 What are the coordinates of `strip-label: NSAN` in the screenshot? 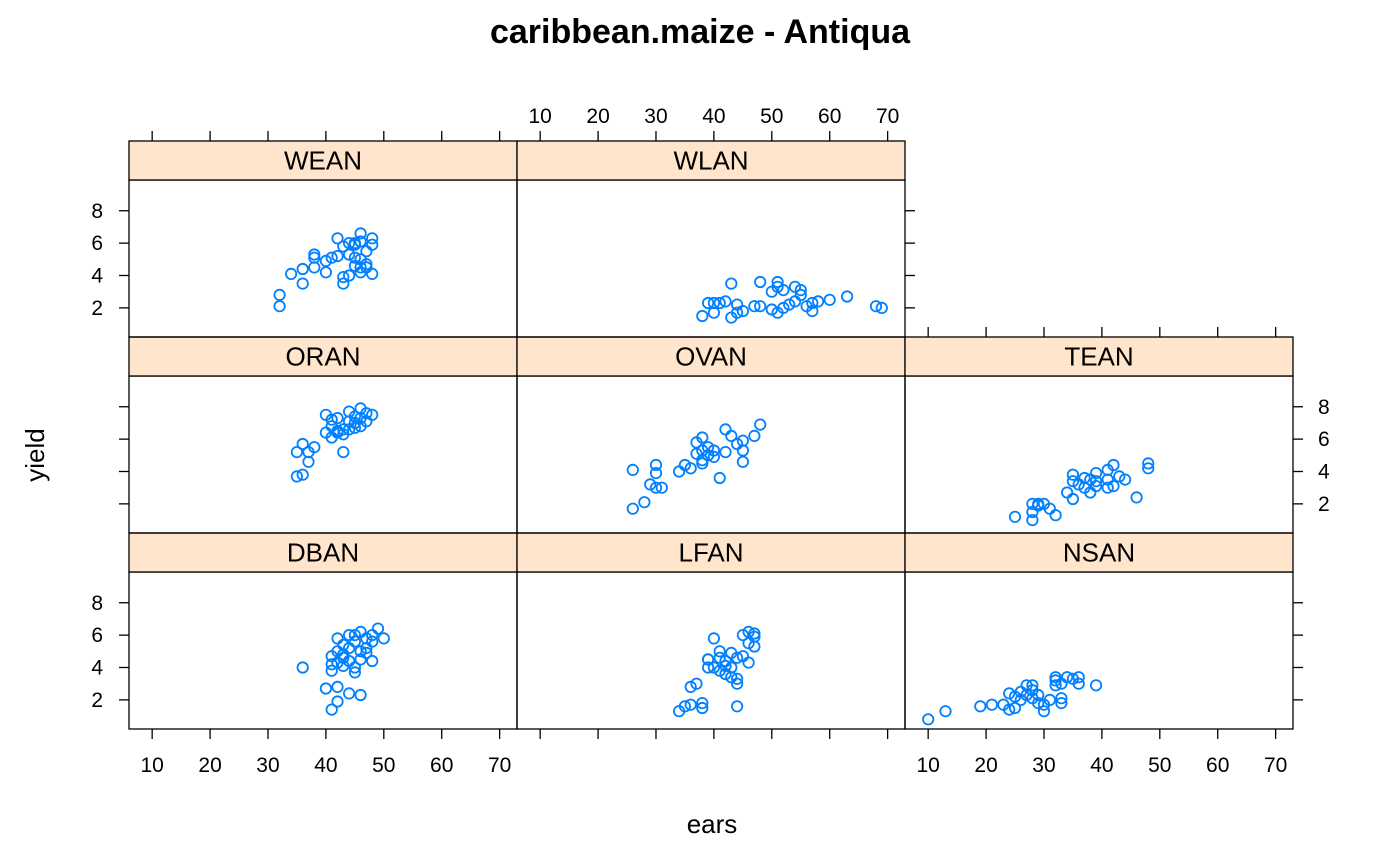 It's located at (1099, 553).